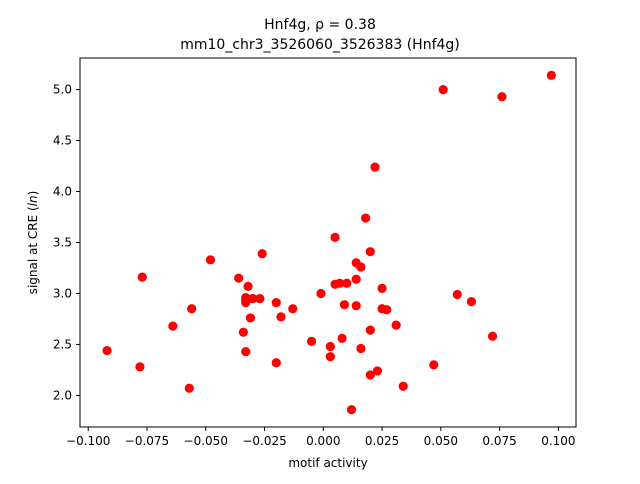  I want to click on x-tick-label: 0.050, so click(441, 441).